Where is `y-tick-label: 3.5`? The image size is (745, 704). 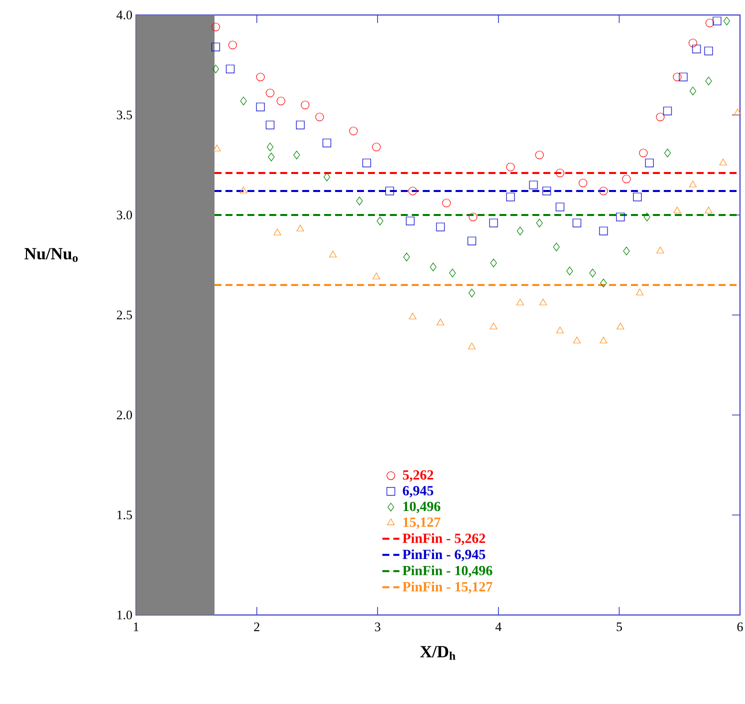
y-tick-label: 3.5 is located at coordinates (124, 115).